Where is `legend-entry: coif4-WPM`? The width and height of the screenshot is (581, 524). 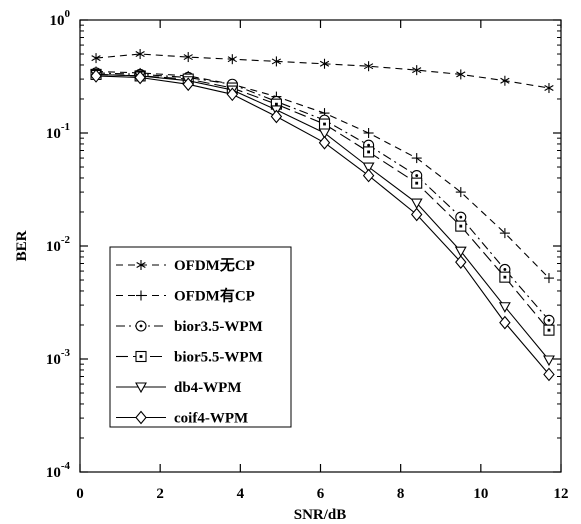 legend-entry: coif4-WPM is located at coordinates (182, 419).